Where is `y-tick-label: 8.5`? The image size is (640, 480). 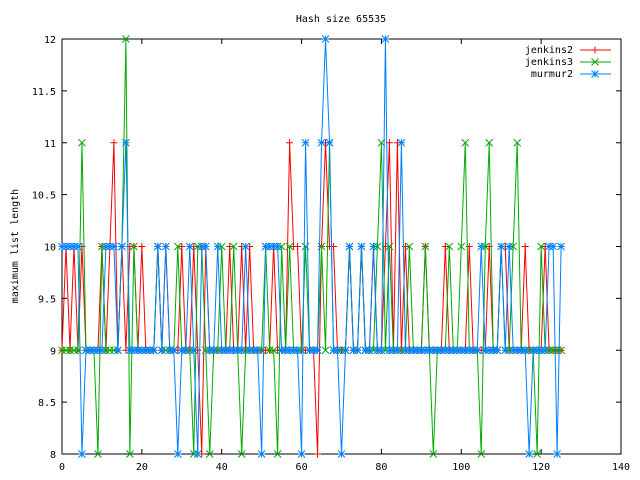
y-tick-label: 8.5 is located at coordinates (47, 403).